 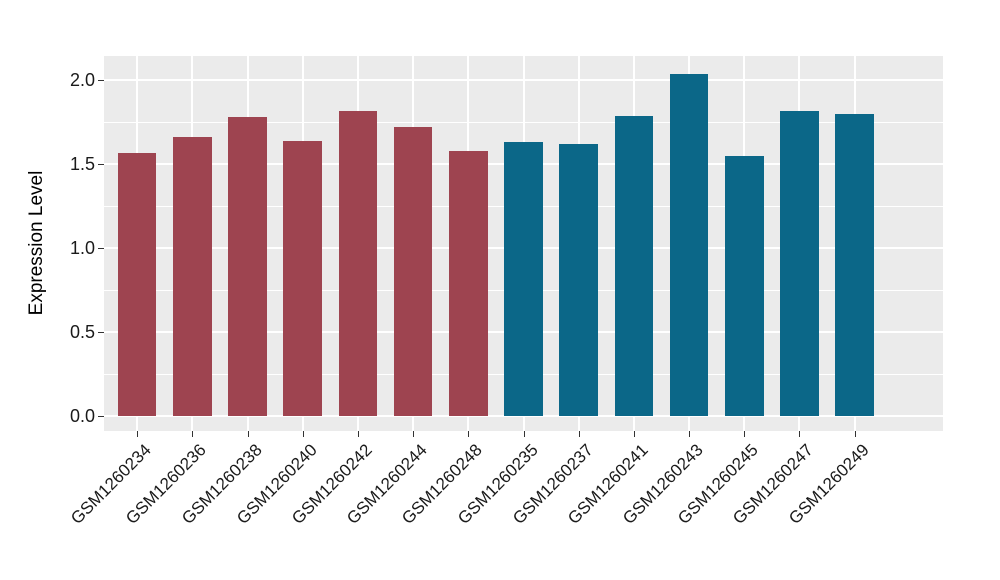 What do you see at coordinates (744, 286) in the screenshot?
I see `bar-gsm1260245` at bounding box center [744, 286].